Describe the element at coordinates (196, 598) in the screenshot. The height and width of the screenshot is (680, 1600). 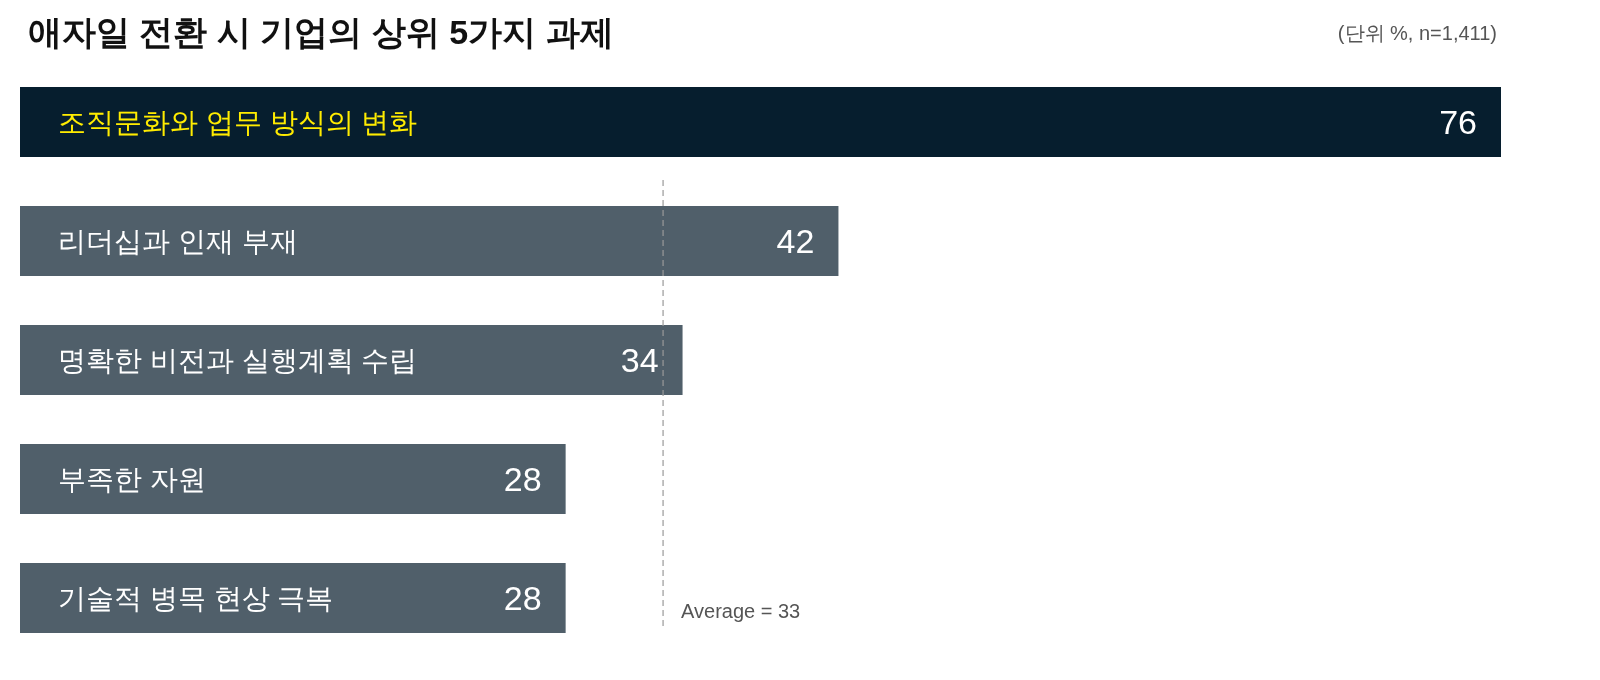
I see `y-tick-label: 기술적 병목 현상 극복` at that location.